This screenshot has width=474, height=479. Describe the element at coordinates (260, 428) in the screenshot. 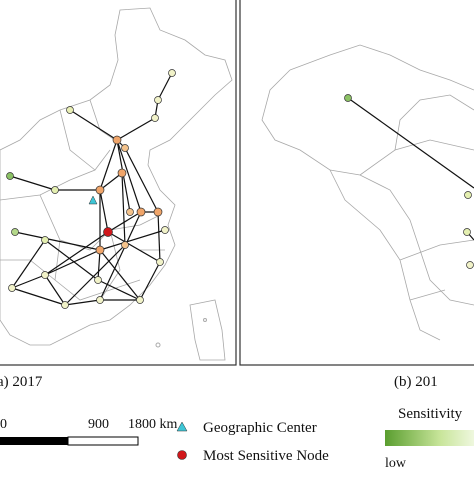

I see `legend-label: Geographic Center` at that location.